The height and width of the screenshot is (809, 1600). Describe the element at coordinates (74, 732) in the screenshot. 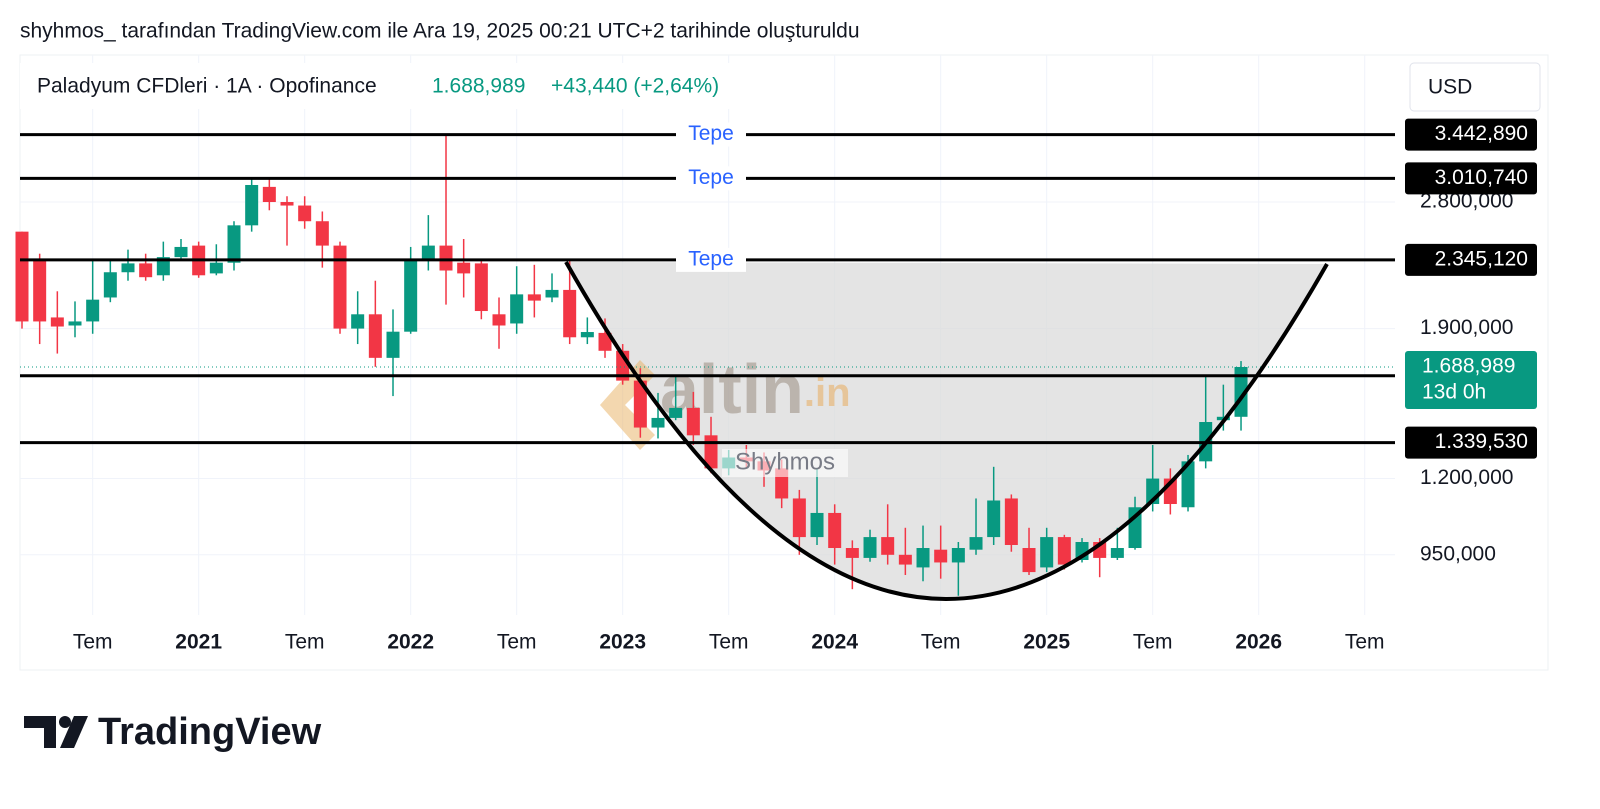

I see `logo-slash` at that location.